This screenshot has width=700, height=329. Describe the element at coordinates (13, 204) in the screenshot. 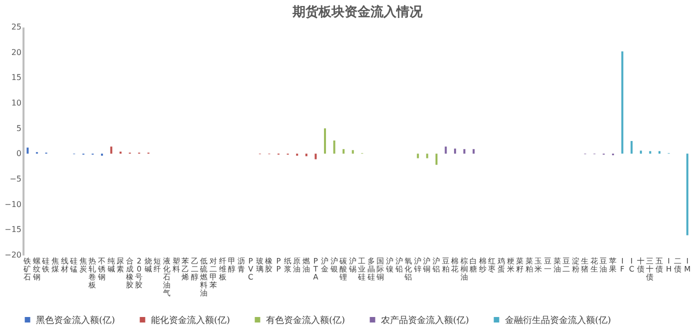

I see `y-tick-label: −10` at that location.